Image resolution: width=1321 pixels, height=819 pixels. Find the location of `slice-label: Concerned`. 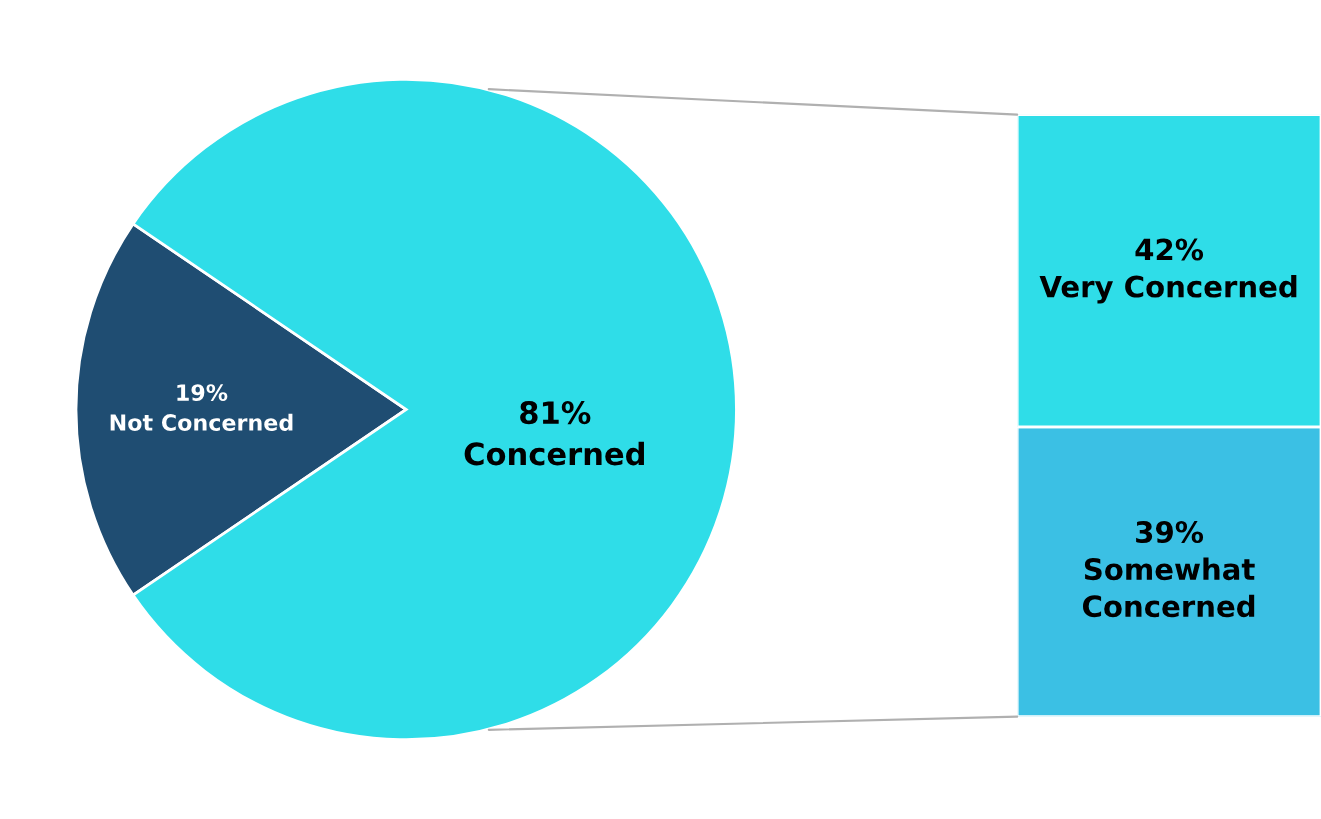

slice-label: Concerned is located at coordinates (554, 453).